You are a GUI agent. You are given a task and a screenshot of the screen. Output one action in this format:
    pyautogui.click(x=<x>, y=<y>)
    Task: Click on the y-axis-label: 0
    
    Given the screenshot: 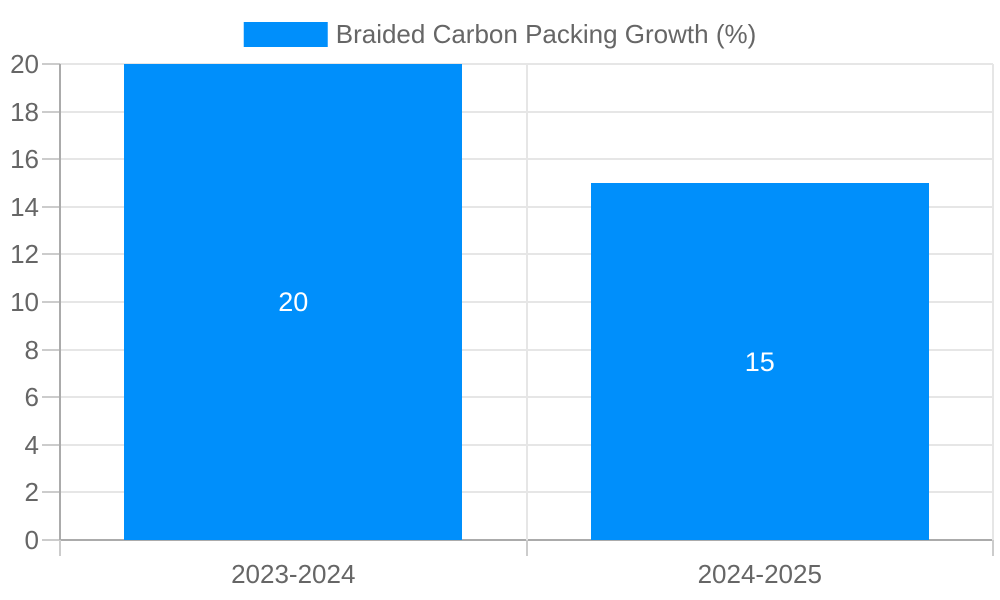 What is the action you would take?
    pyautogui.click(x=31, y=540)
    